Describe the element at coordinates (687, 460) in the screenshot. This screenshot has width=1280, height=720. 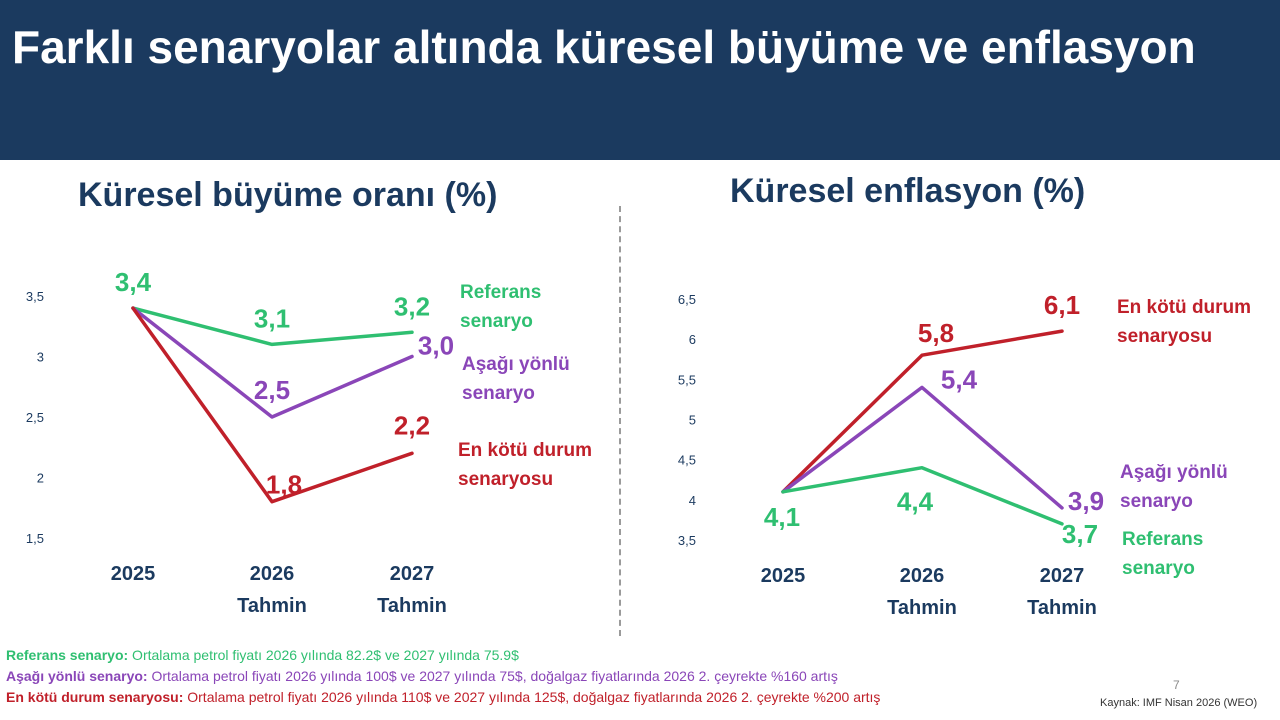
I see `y-tick-label: 4,5` at that location.